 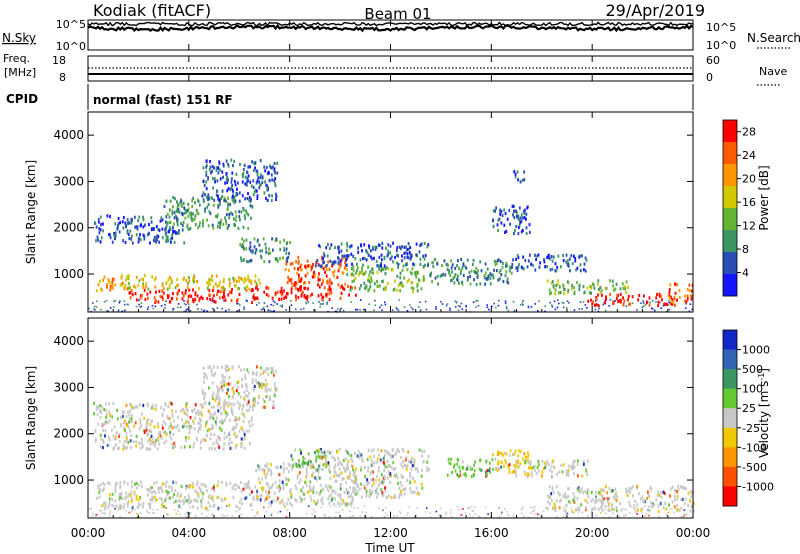 What do you see at coordinates (20, 72) in the screenshot?
I see `freq-unit-label: [MHz]` at bounding box center [20, 72].